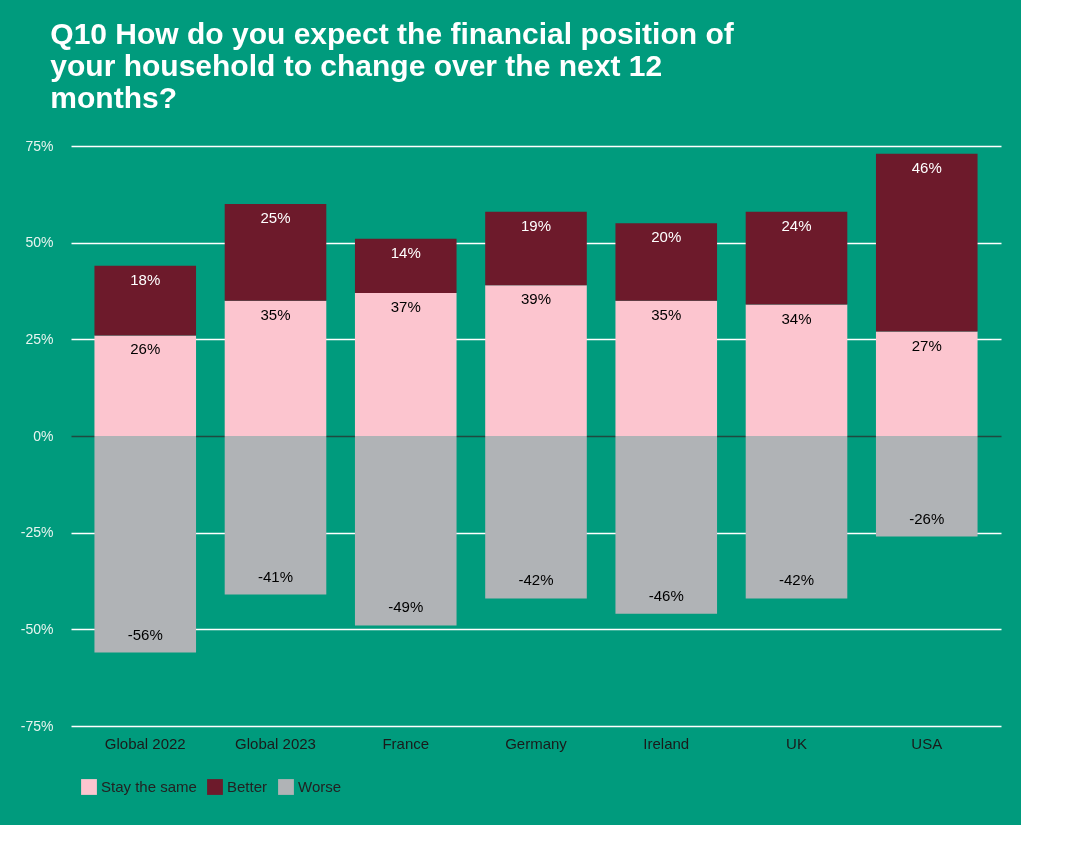 This screenshot has height=843, width=1070. Describe the element at coordinates (666, 595) in the screenshot. I see `data-label: -46%` at that location.